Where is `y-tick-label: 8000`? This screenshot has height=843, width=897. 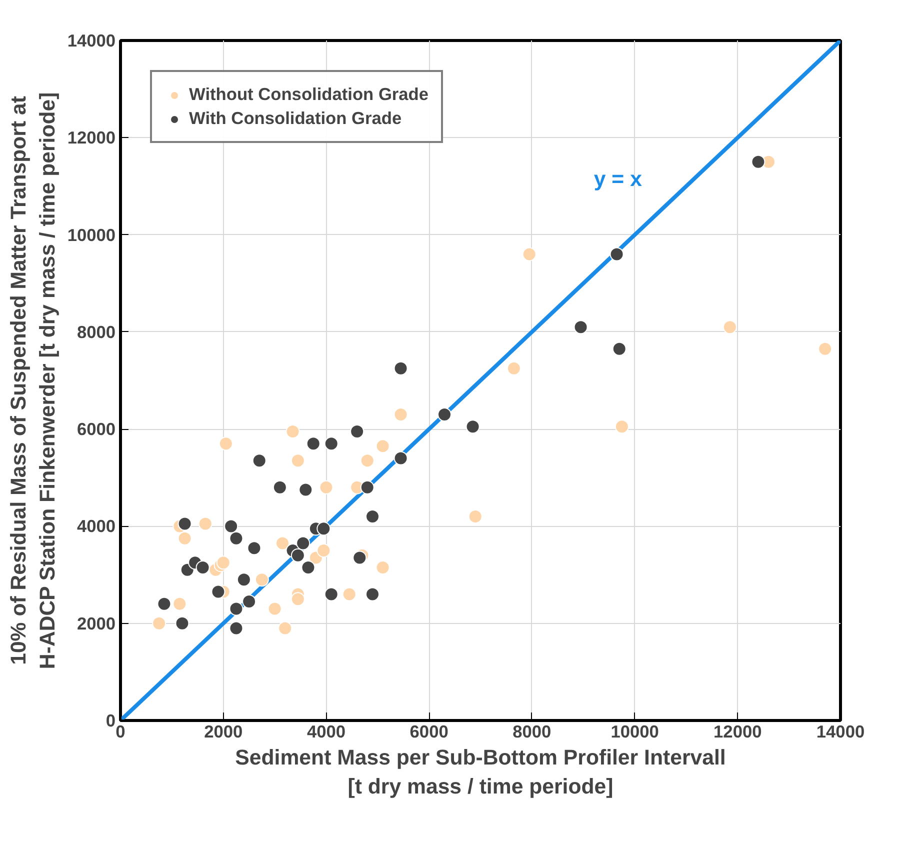
y-tick-label: 8000 is located at coordinates (96, 332).